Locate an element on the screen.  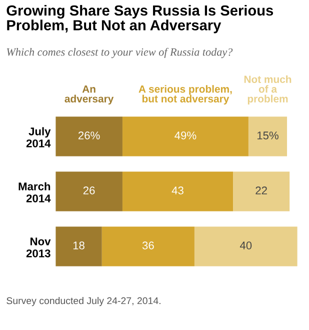
data-label: 40 is located at coordinates (246, 246).